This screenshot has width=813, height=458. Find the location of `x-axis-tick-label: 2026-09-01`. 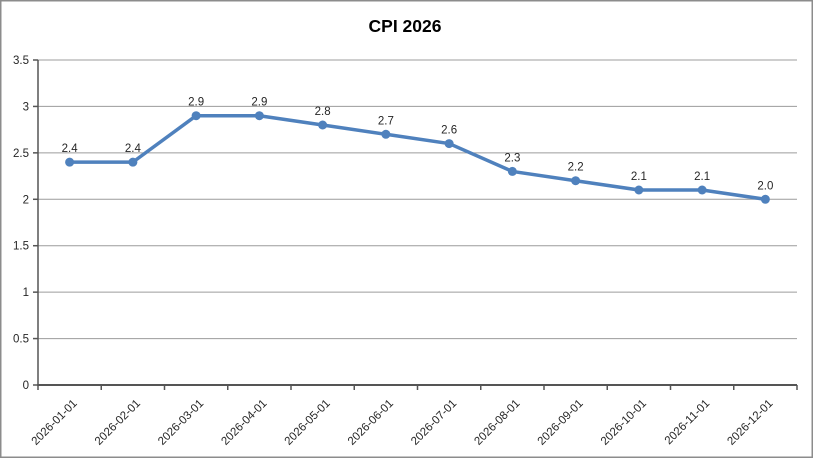

x-axis-tick-label: 2026-09-01 is located at coordinates (561, 423).